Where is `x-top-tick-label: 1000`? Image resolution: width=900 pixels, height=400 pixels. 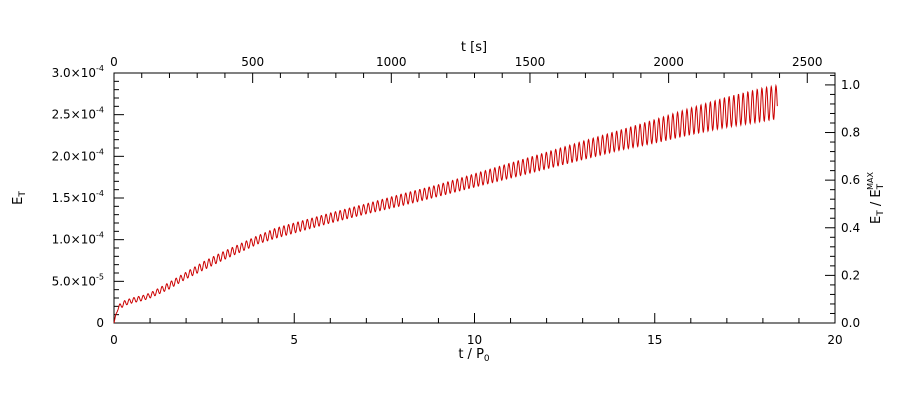
x-top-tick-label: 1000 is located at coordinates (391, 62).